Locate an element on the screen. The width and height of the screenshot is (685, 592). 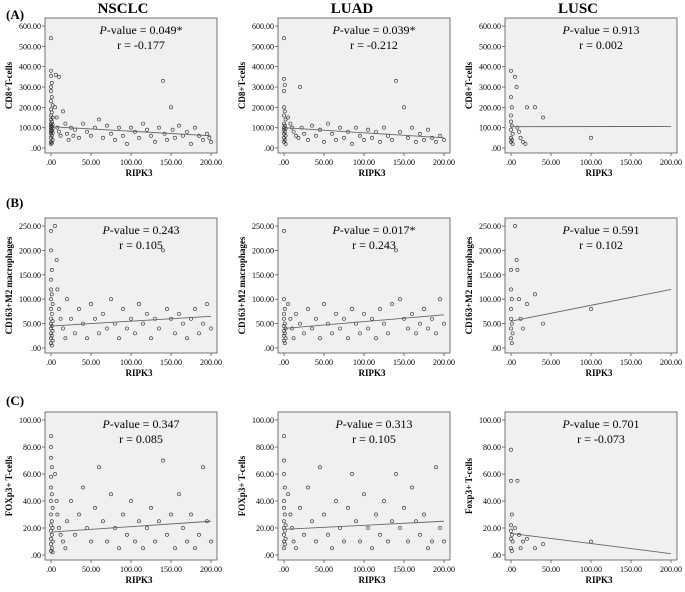
y-tick-label: 100.00 is located at coordinates (30, 420).